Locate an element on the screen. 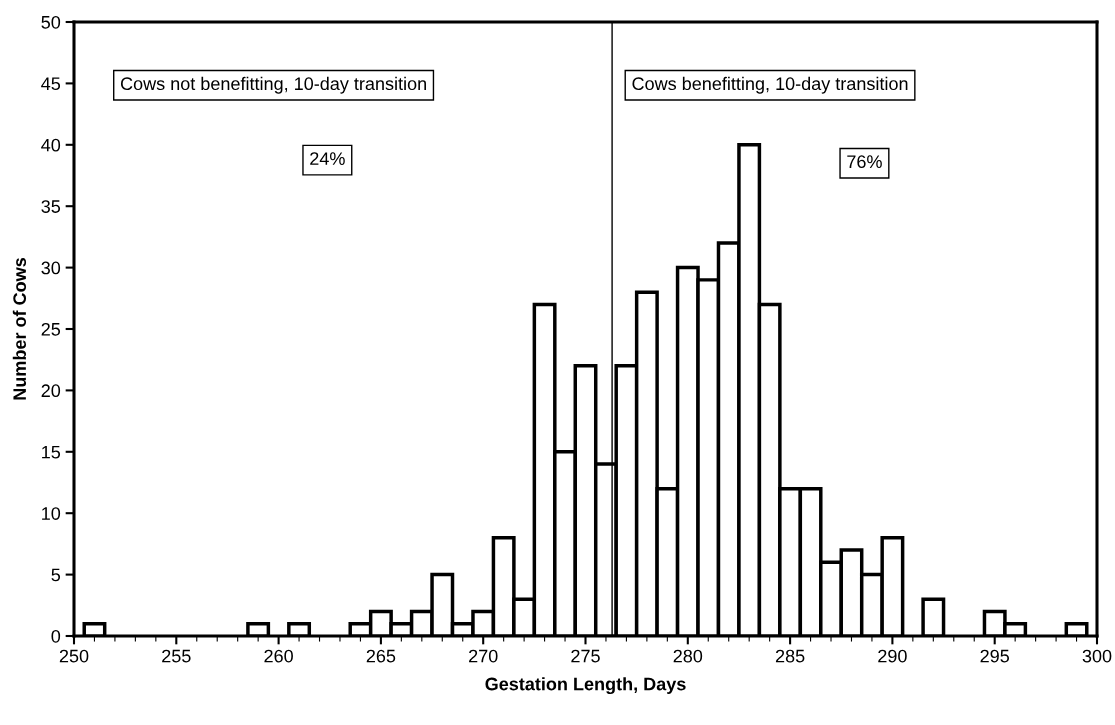  y-tick-label: 0 is located at coordinates (56, 636).